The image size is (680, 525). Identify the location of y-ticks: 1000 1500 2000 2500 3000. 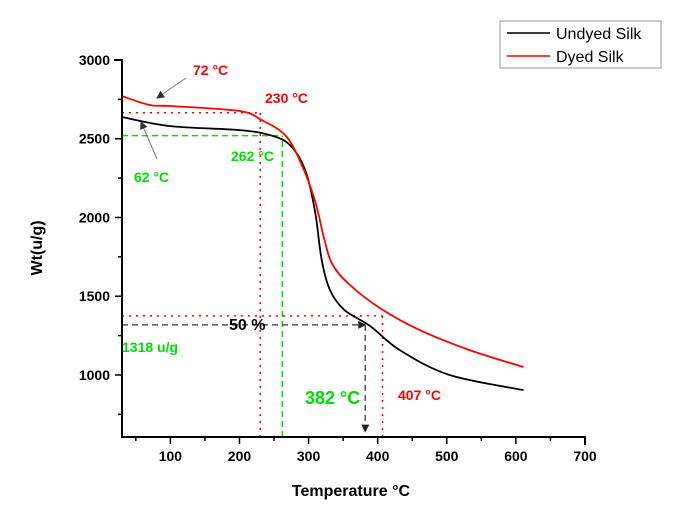
(100, 234).